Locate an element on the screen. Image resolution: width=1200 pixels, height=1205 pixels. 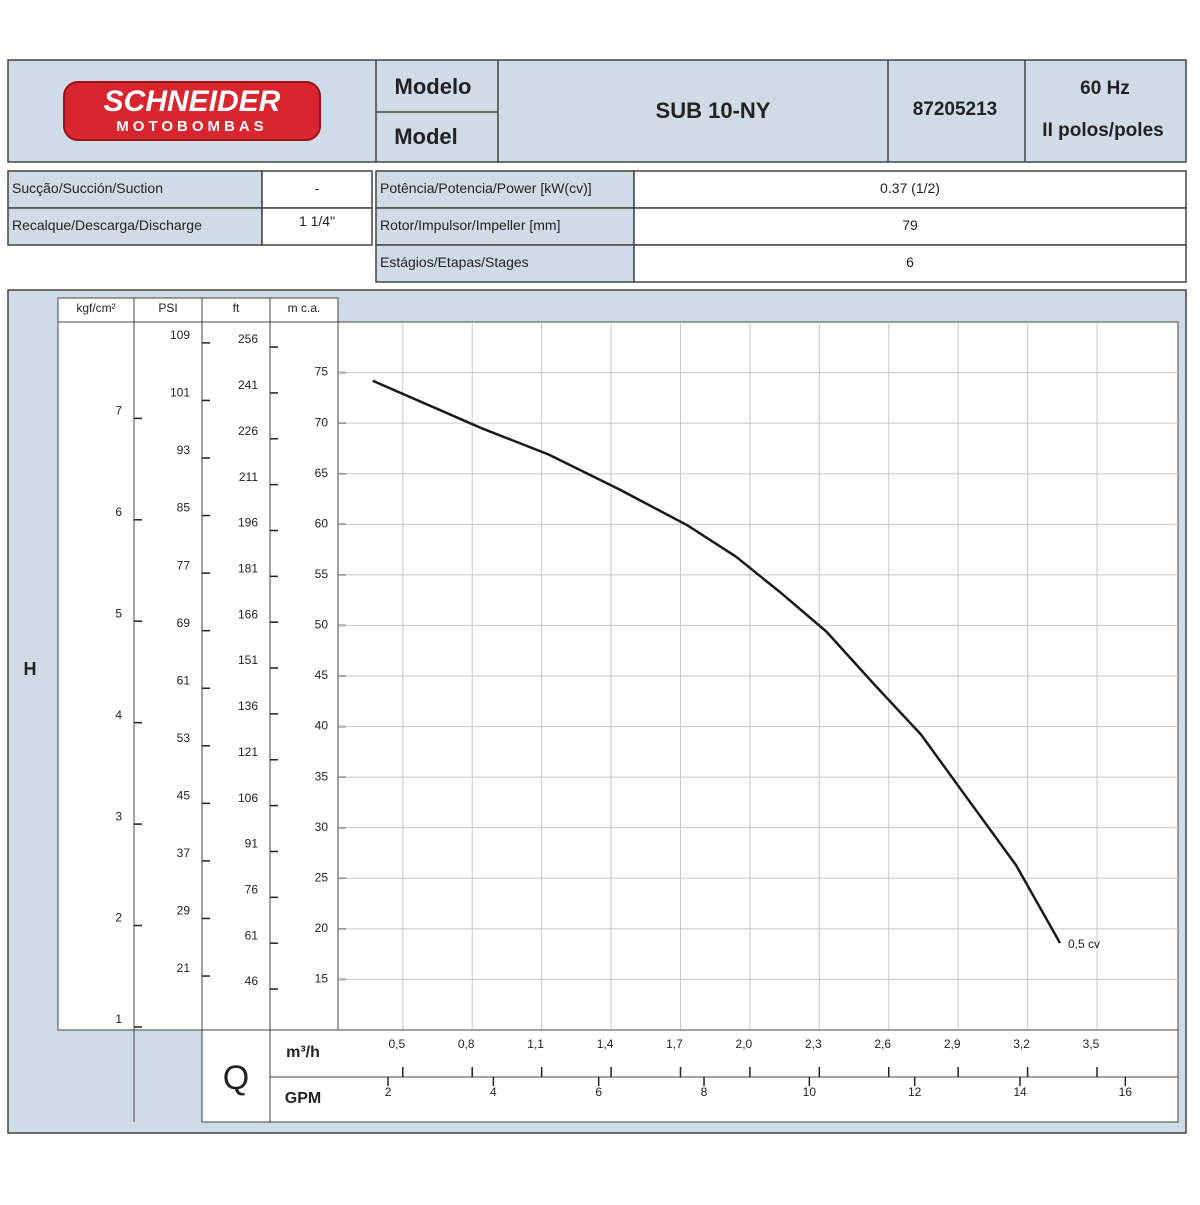
model-label-en: Model is located at coordinates (426, 136).